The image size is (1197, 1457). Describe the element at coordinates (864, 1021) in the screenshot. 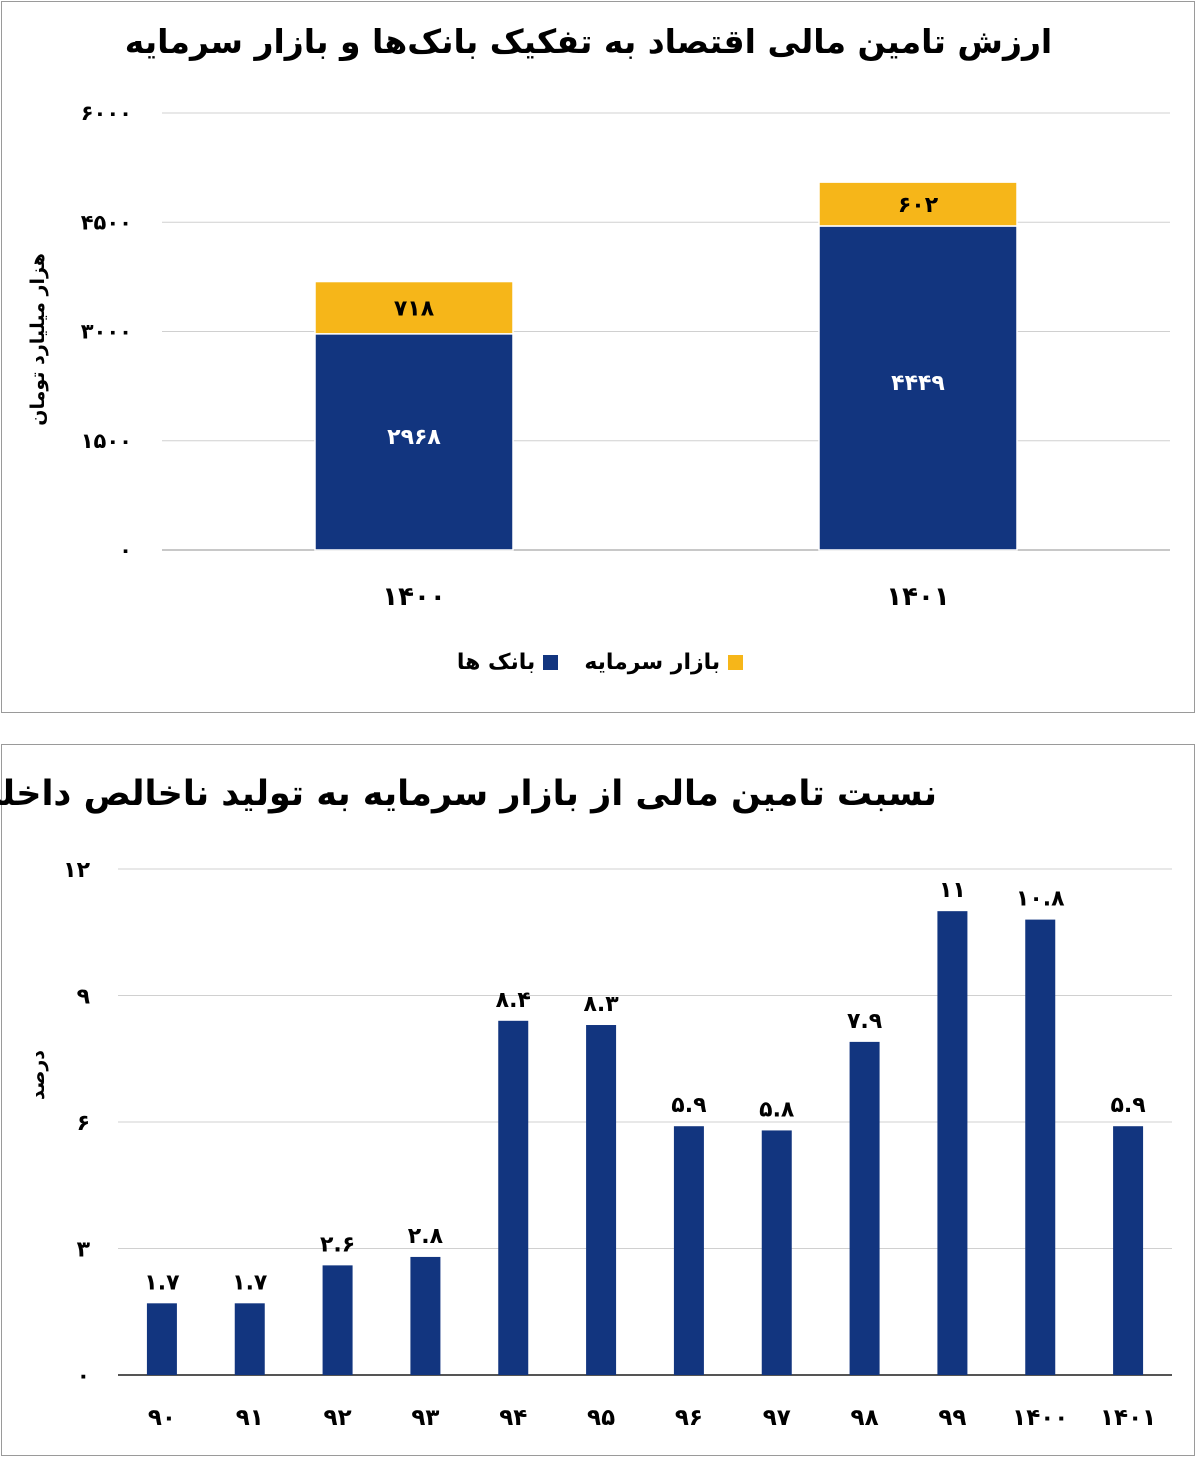

I see `data-label-bottom: ۷.۹` at that location.